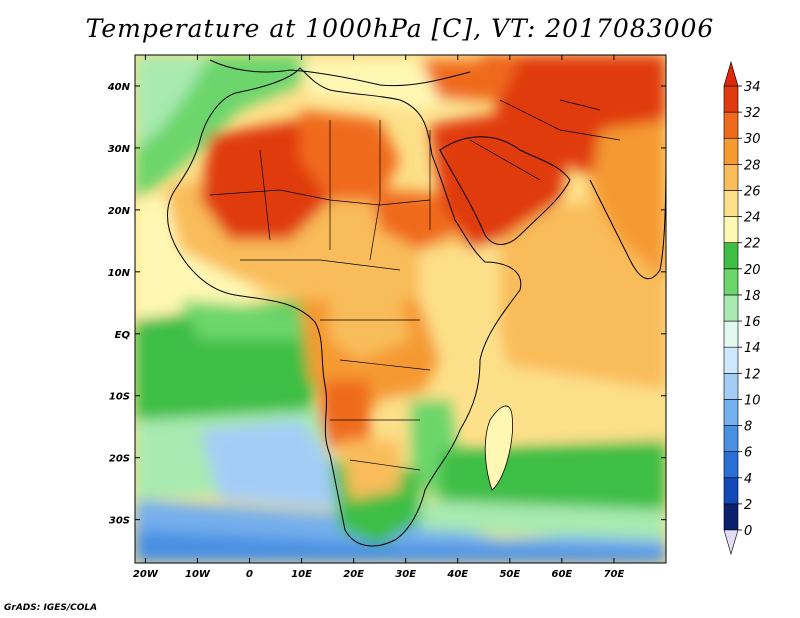 Image resolution: width=800 pixels, height=618 pixels. Describe the element at coordinates (470, 80) in the screenshot. I see `region-turkey` at that location.